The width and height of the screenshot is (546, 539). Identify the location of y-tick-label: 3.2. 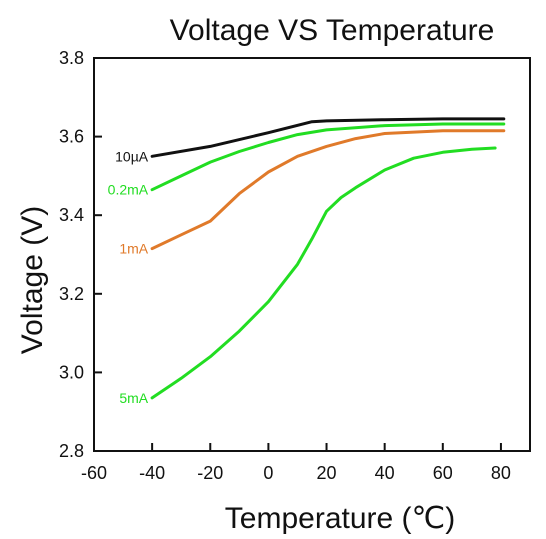
(71, 294).